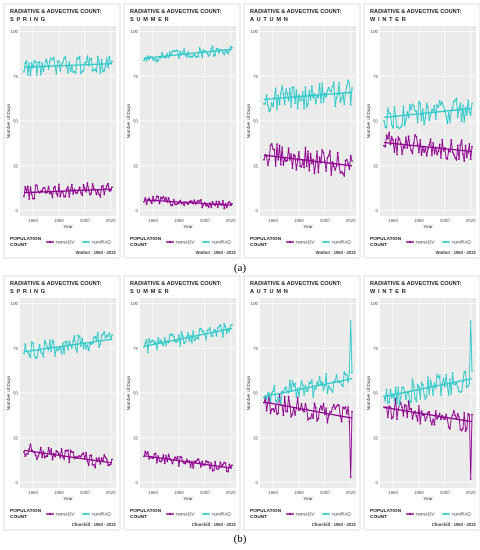 This screenshot has height=550, width=480. I want to click on x-tick-label: 2020, so click(471, 492).